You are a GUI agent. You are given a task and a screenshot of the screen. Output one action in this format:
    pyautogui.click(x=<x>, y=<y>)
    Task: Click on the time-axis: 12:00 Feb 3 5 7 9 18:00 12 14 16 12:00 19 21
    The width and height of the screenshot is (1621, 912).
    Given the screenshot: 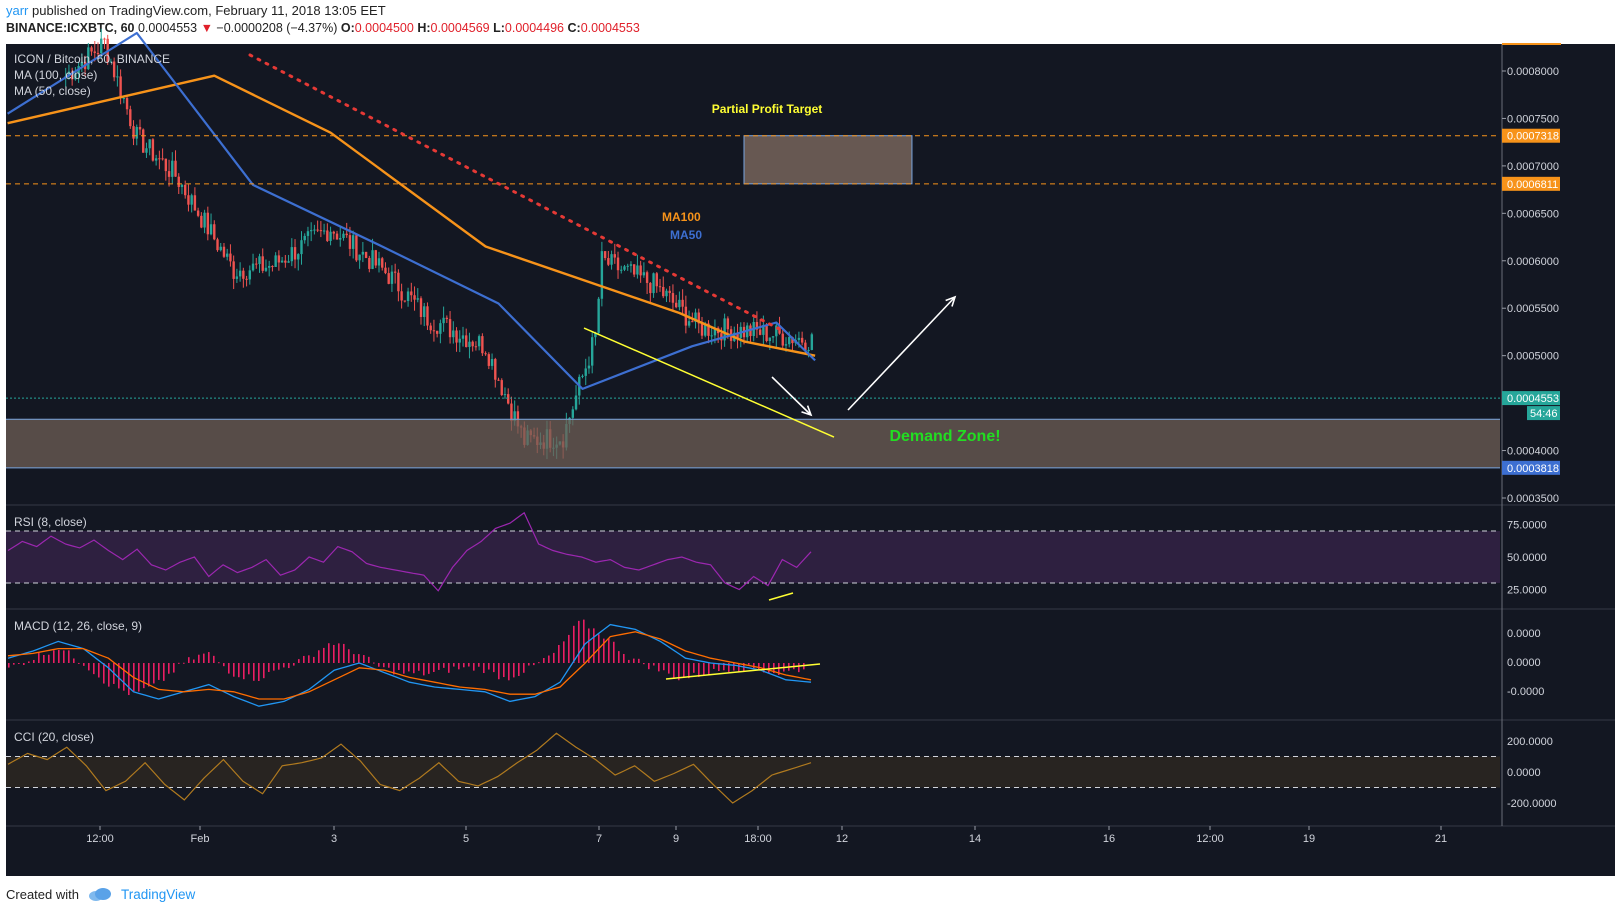 What is the action you would take?
    pyautogui.click(x=766, y=835)
    